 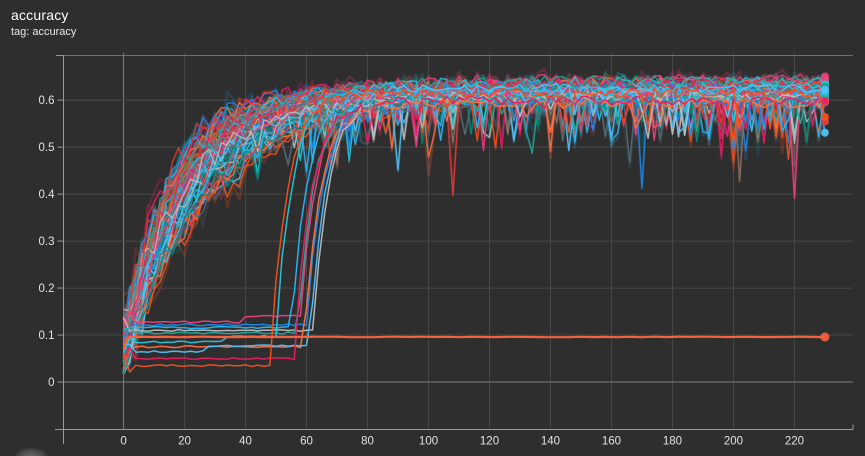 I want to click on y-tick-label: 0, so click(x=51, y=383).